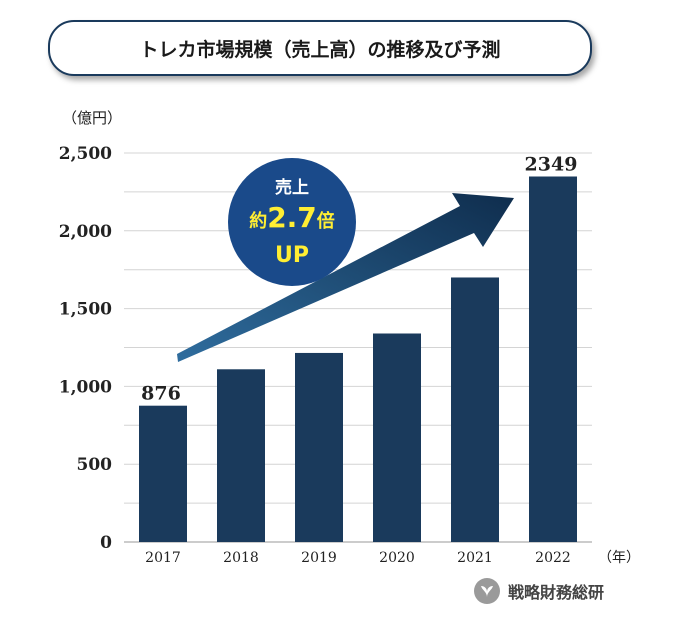 This screenshot has height=622, width=675. Describe the element at coordinates (397, 558) in the screenshot. I see `x-tick-label: 2020` at that location.